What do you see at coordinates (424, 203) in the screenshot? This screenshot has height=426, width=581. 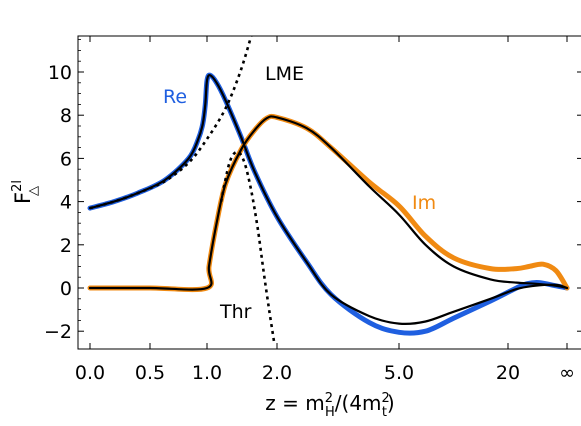 I see `annotation-im: Im` at bounding box center [424, 203].